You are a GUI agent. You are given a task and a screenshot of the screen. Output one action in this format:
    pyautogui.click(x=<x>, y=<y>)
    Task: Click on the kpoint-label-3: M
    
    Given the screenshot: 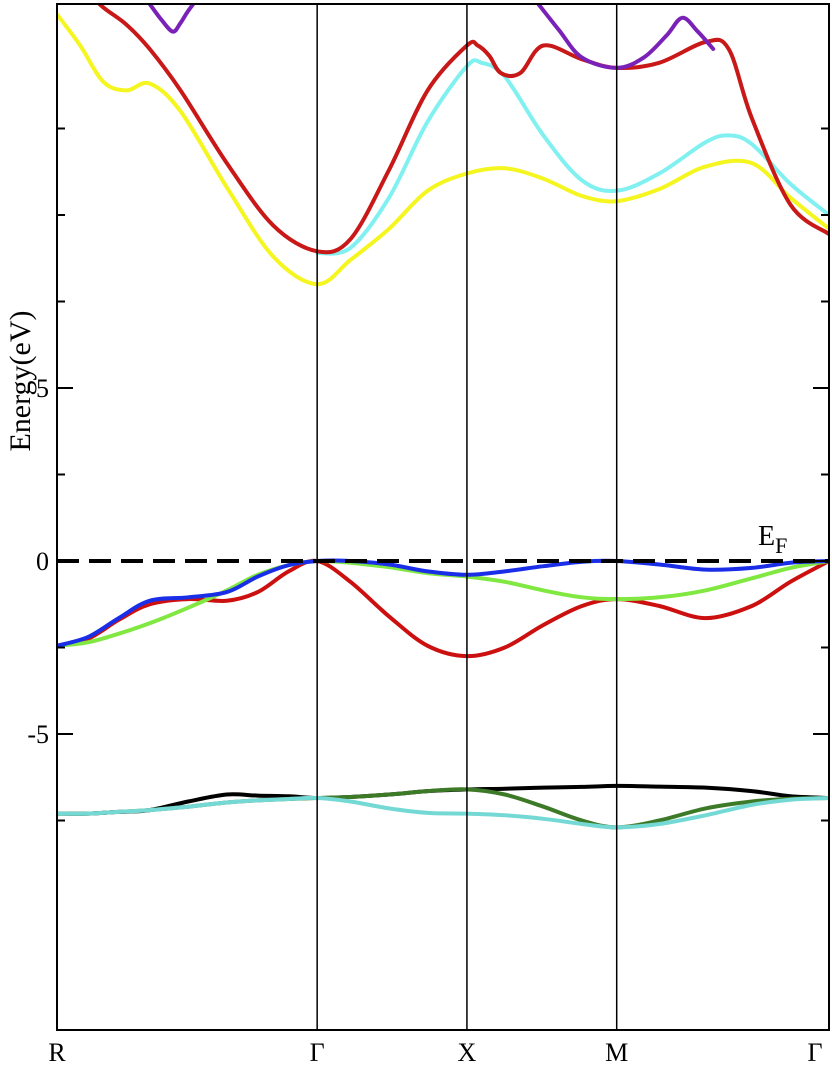 What is the action you would take?
    pyautogui.click(x=616, y=1052)
    